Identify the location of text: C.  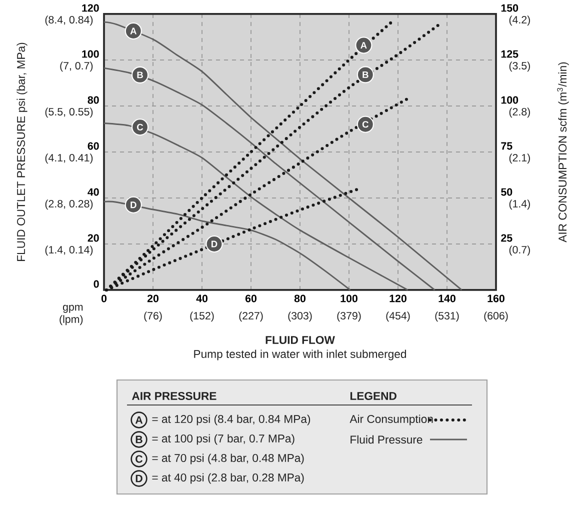
(139, 459).